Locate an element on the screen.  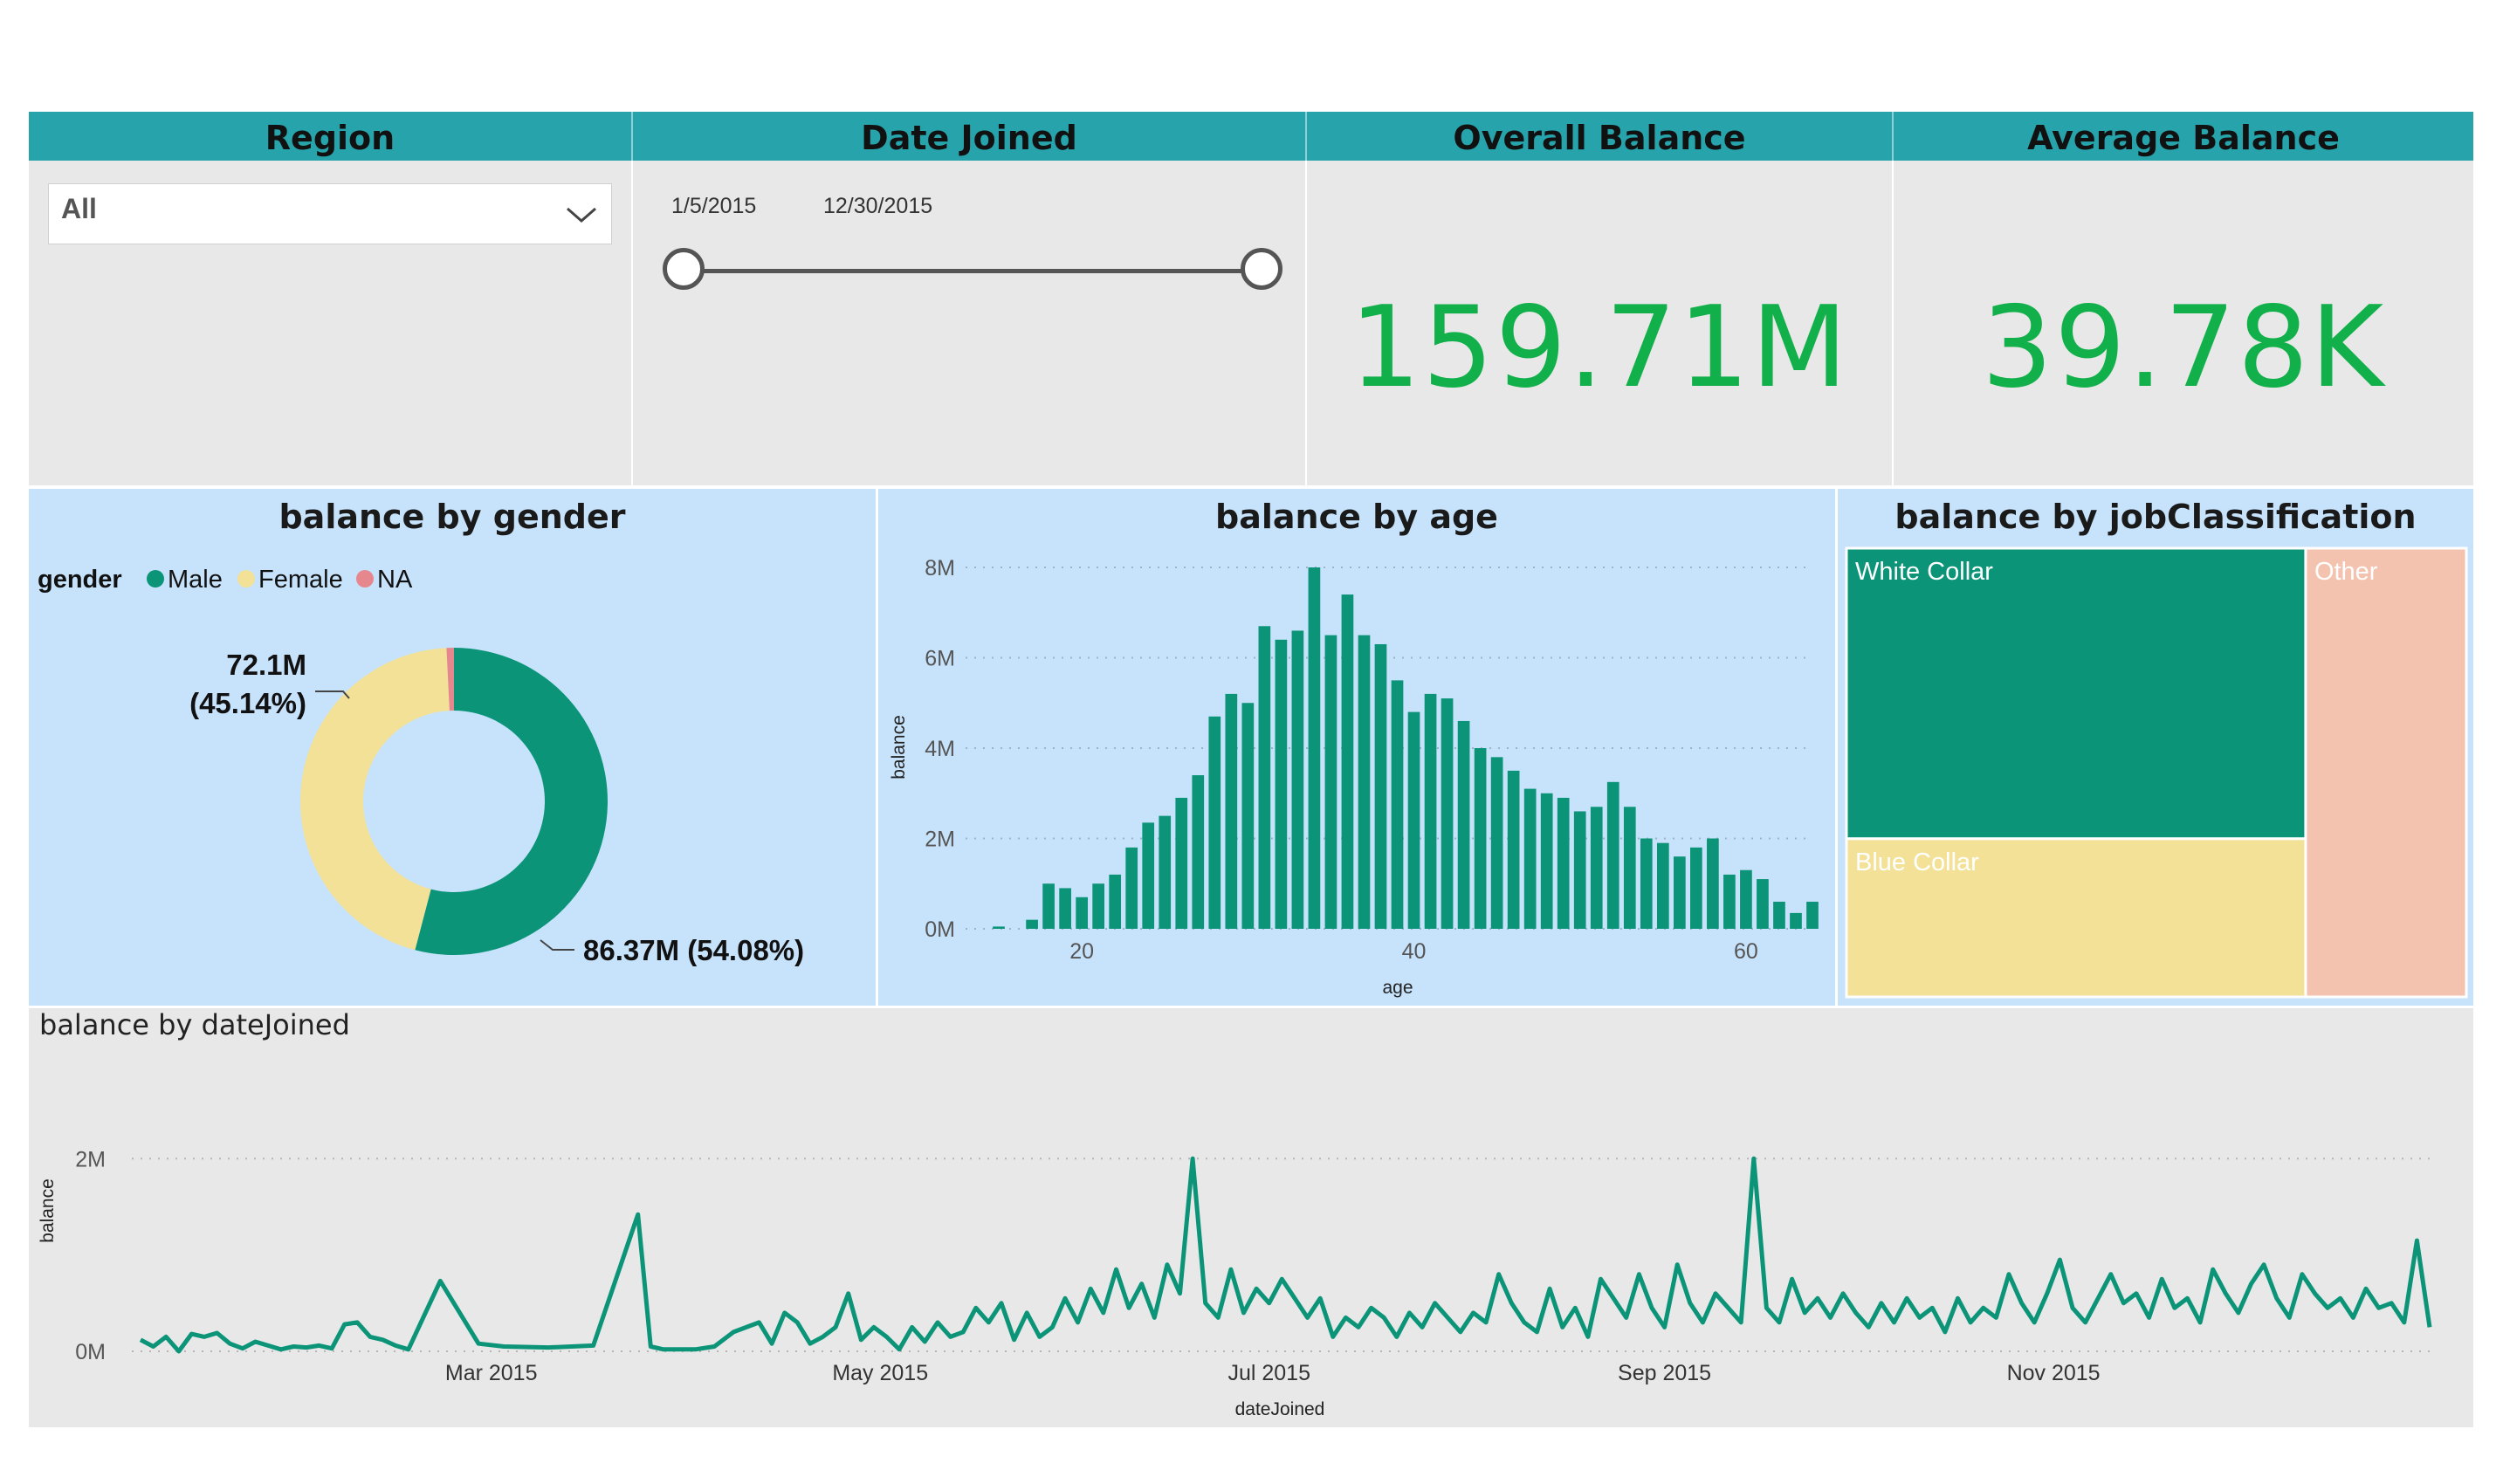
y-tick-label: 6M is located at coordinates (940, 659).